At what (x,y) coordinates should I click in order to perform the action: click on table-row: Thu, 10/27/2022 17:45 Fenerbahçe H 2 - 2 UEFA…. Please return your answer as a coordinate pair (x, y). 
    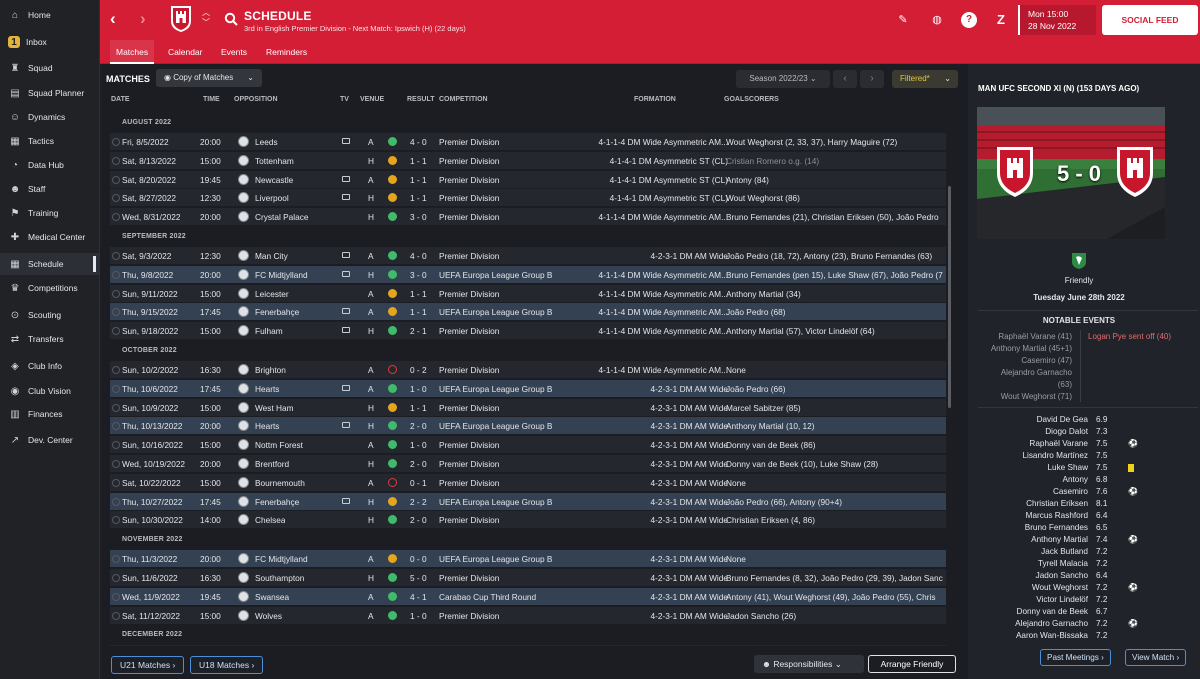
    Looking at the image, I should click on (528, 501).